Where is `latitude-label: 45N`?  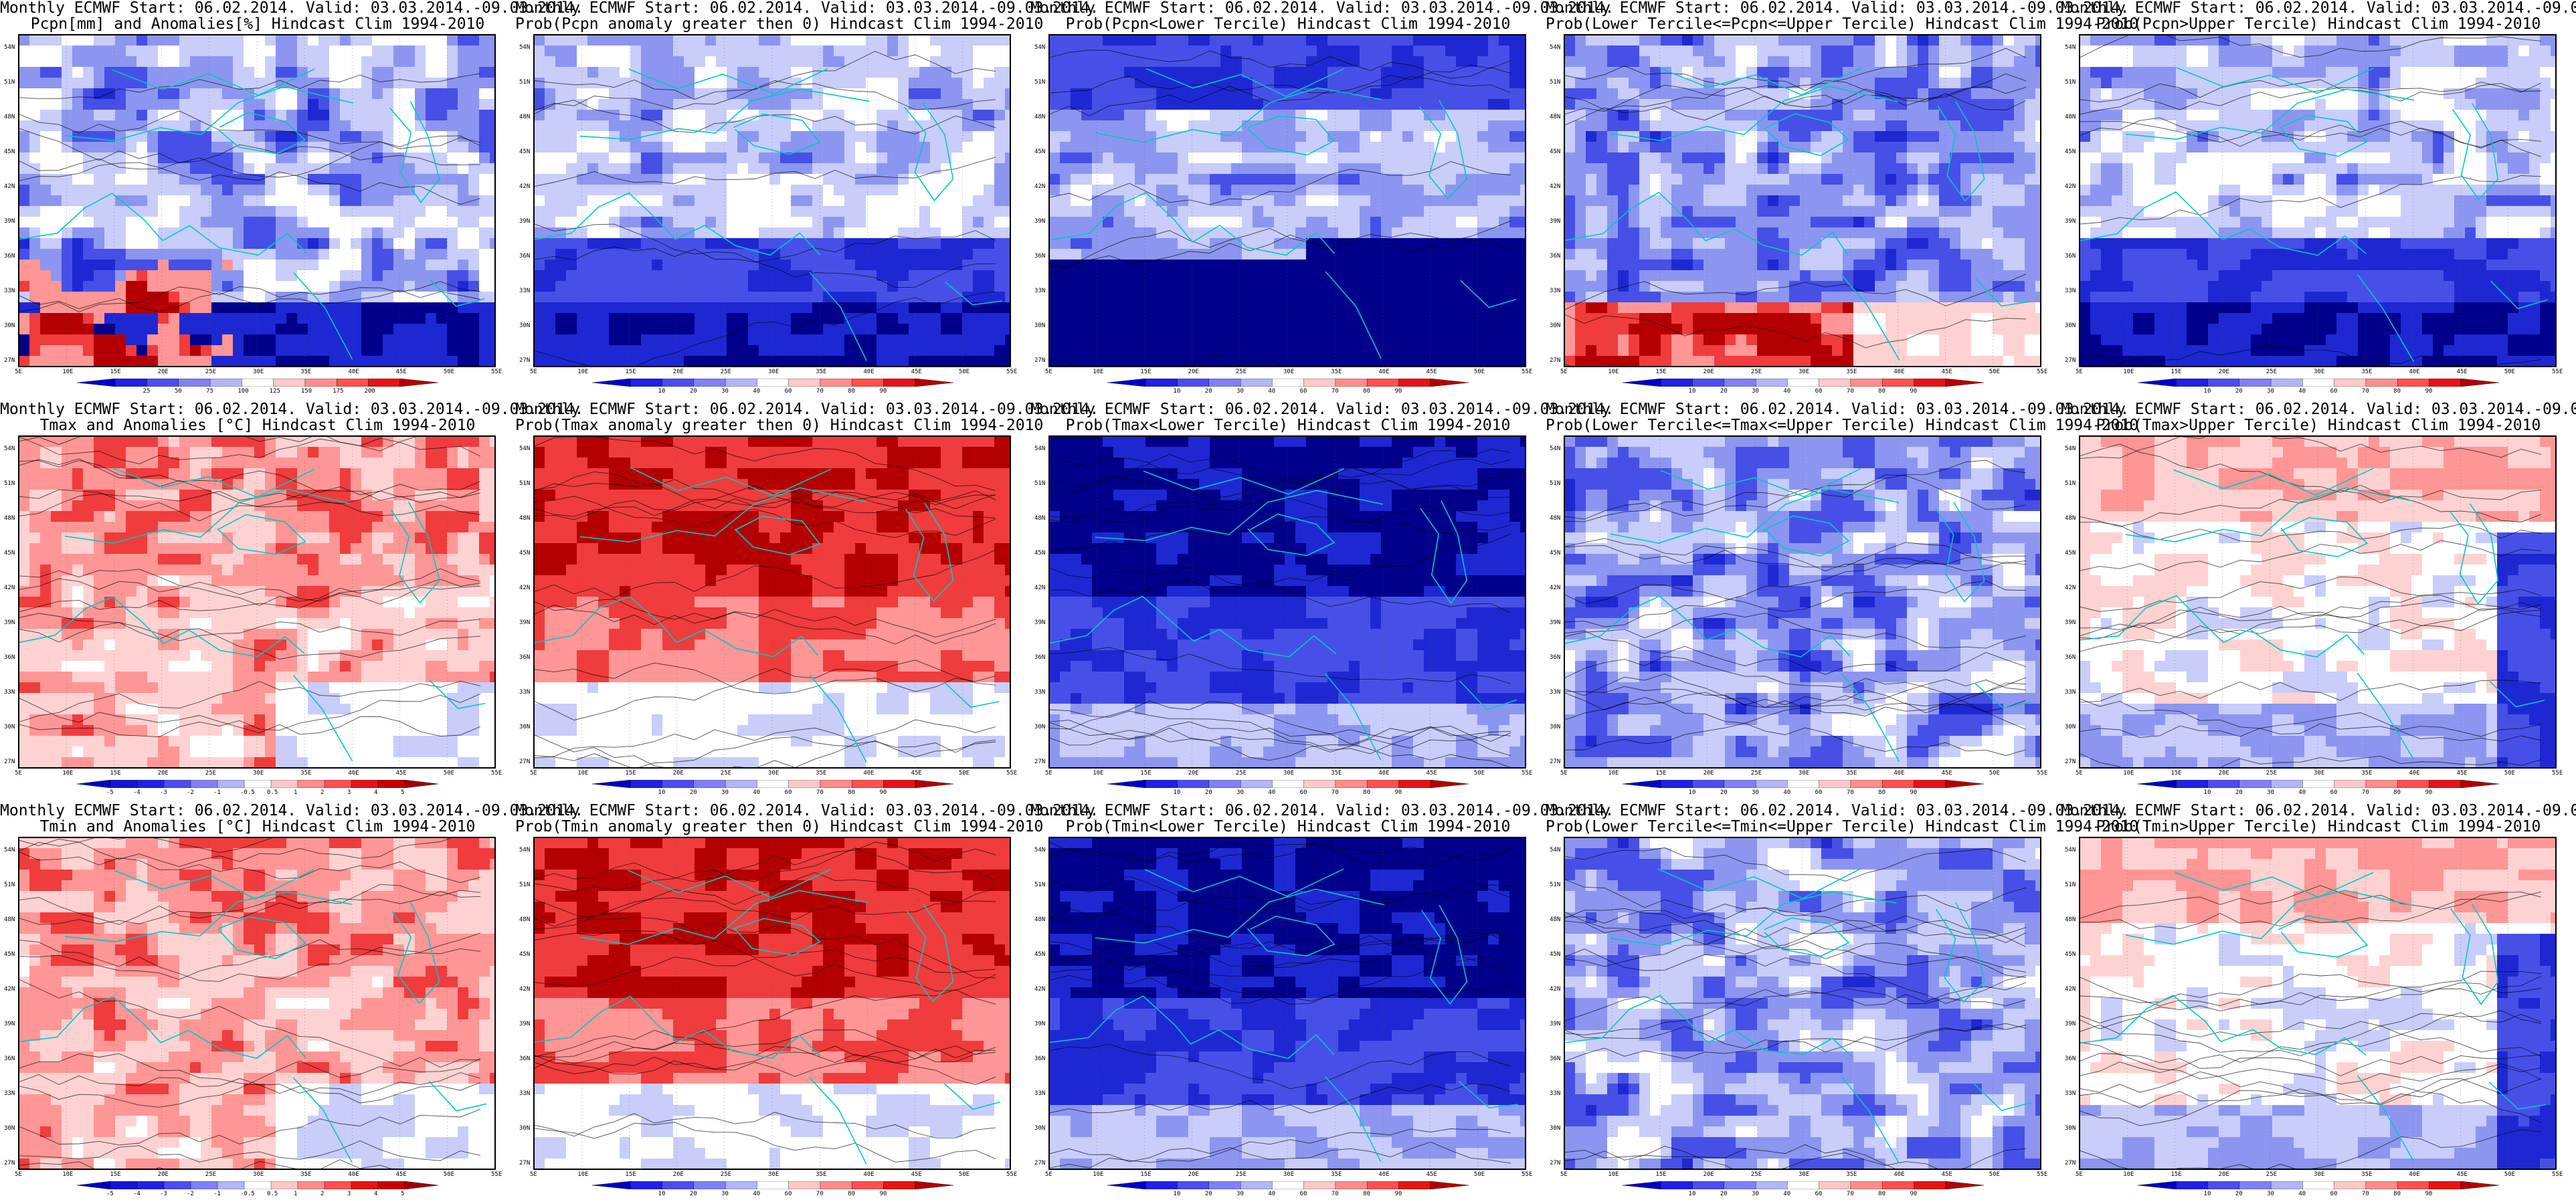 latitude-label: 45N is located at coordinates (524, 151).